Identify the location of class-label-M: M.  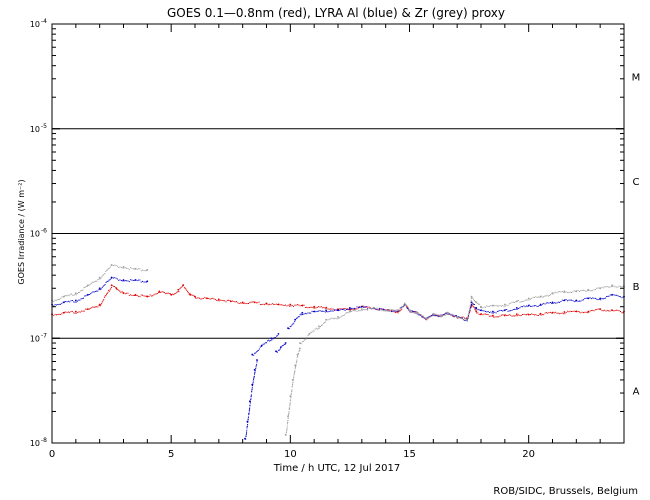
(636, 77).